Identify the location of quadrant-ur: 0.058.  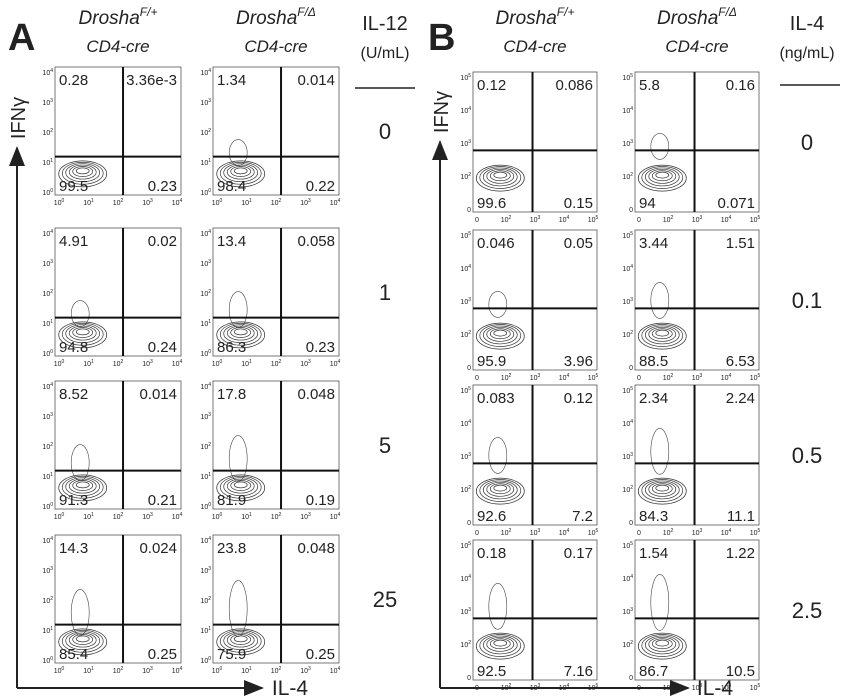
(316, 241).